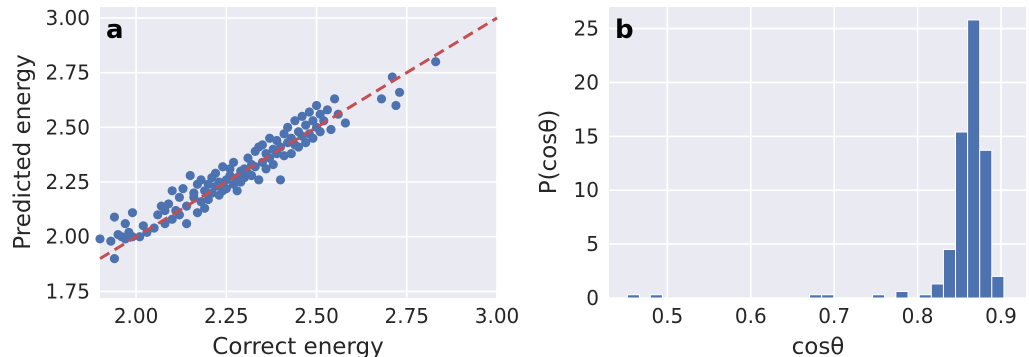 This screenshot has width=1029, height=357. I want to click on x-tick-label: 0.9, so click(1001, 316).